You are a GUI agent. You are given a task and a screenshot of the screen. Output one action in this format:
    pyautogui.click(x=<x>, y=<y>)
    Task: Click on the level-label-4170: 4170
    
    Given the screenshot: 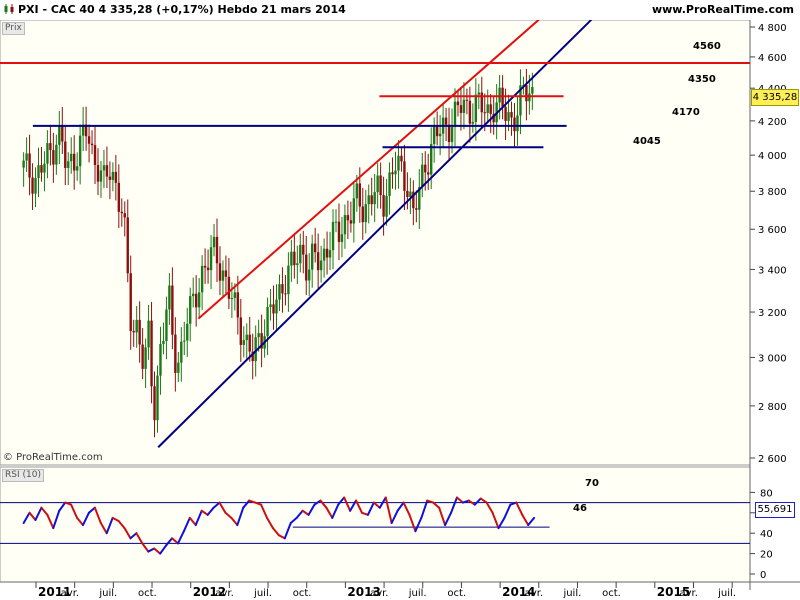 What is the action you would take?
    pyautogui.click(x=686, y=112)
    